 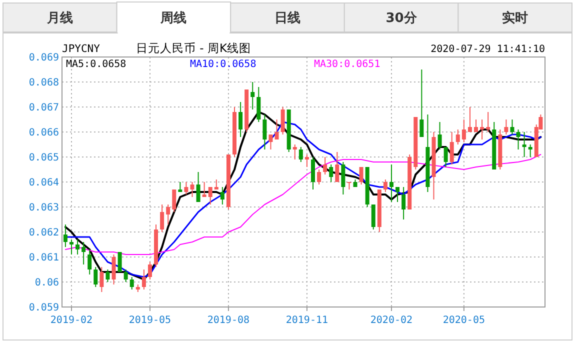 What do you see at coordinates (150, 320) in the screenshot?
I see `x-tick-label: 2019-05` at bounding box center [150, 320].